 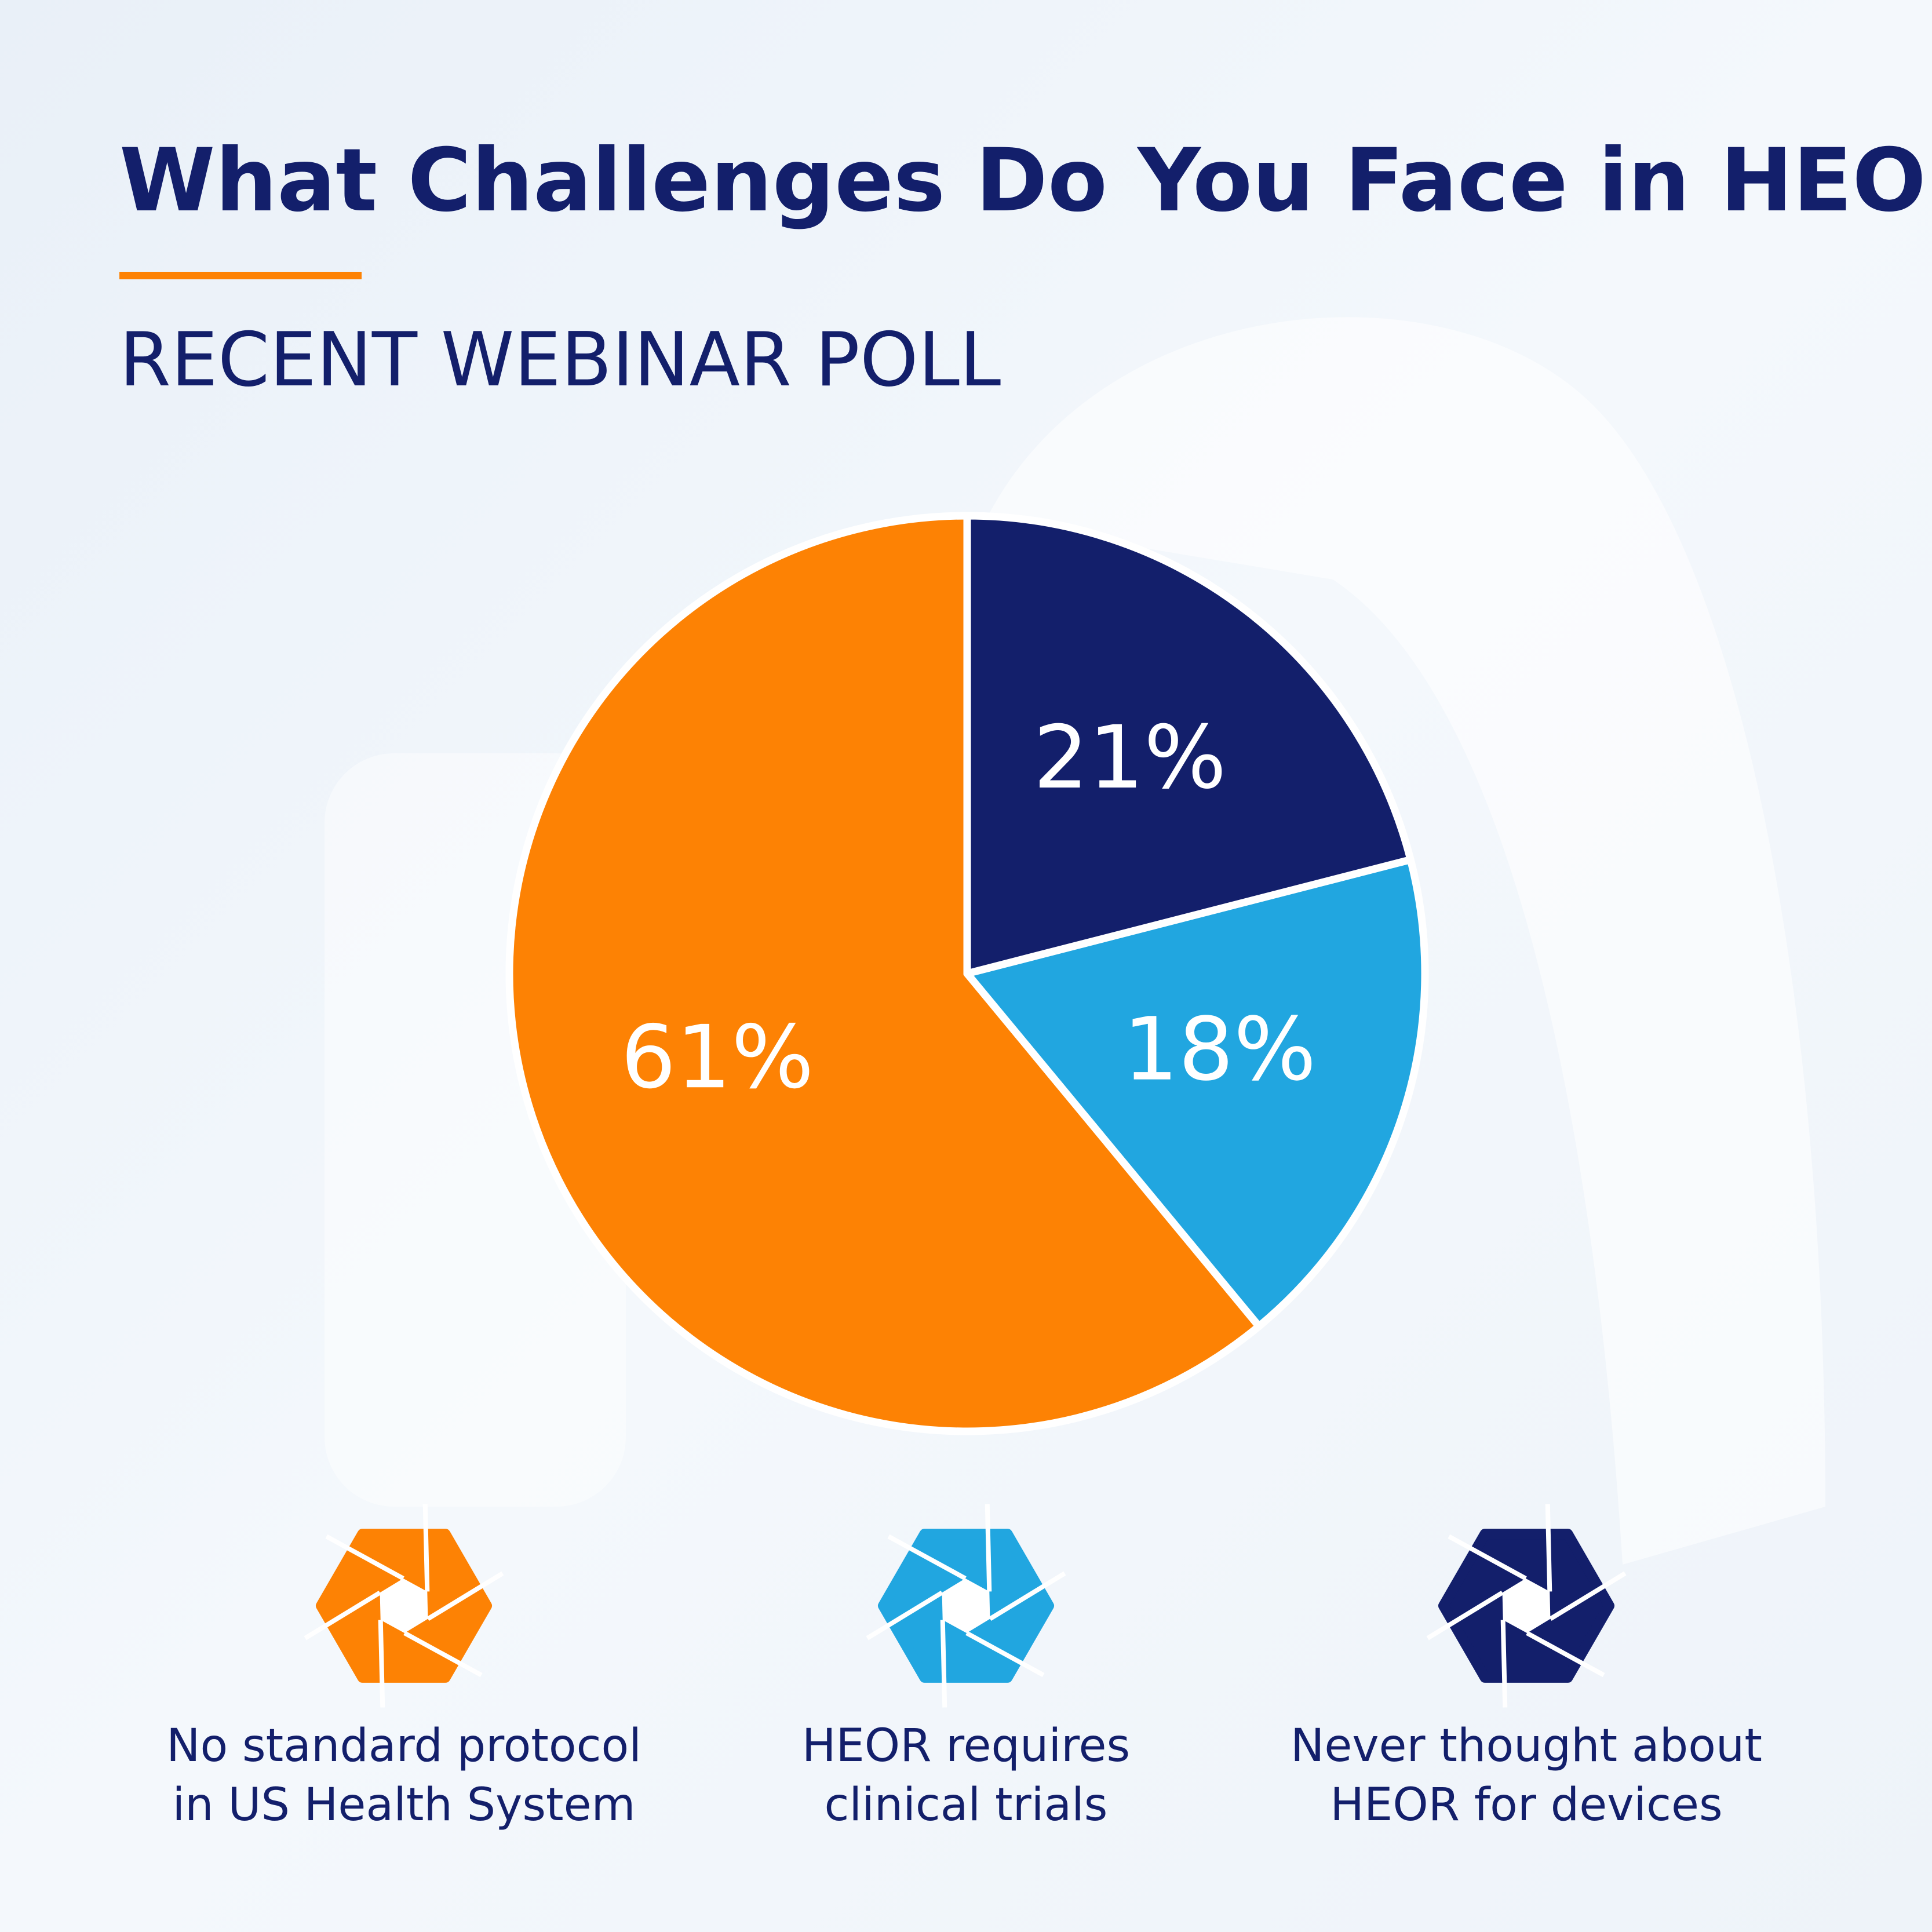 What do you see at coordinates (1025, 181) in the screenshot?
I see `chart-title: What Challenges Do You Face in HEOR?` at bounding box center [1025, 181].